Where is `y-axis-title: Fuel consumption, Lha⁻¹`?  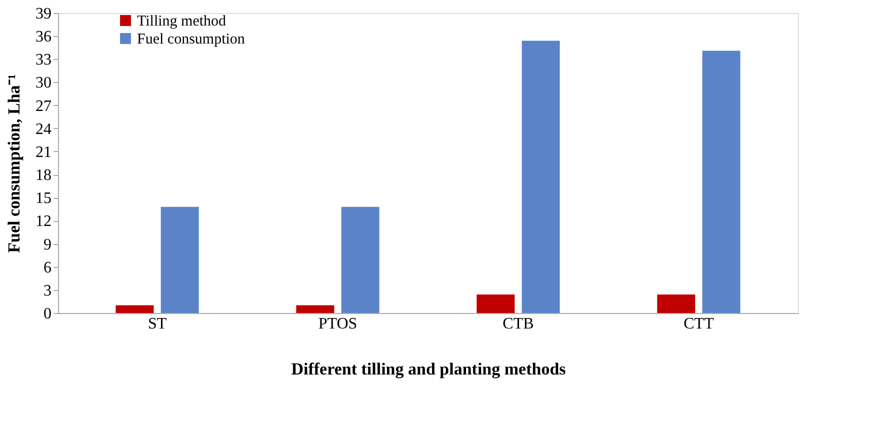
y-axis-title: Fuel consumption, Lha⁻¹ is located at coordinates (14, 163).